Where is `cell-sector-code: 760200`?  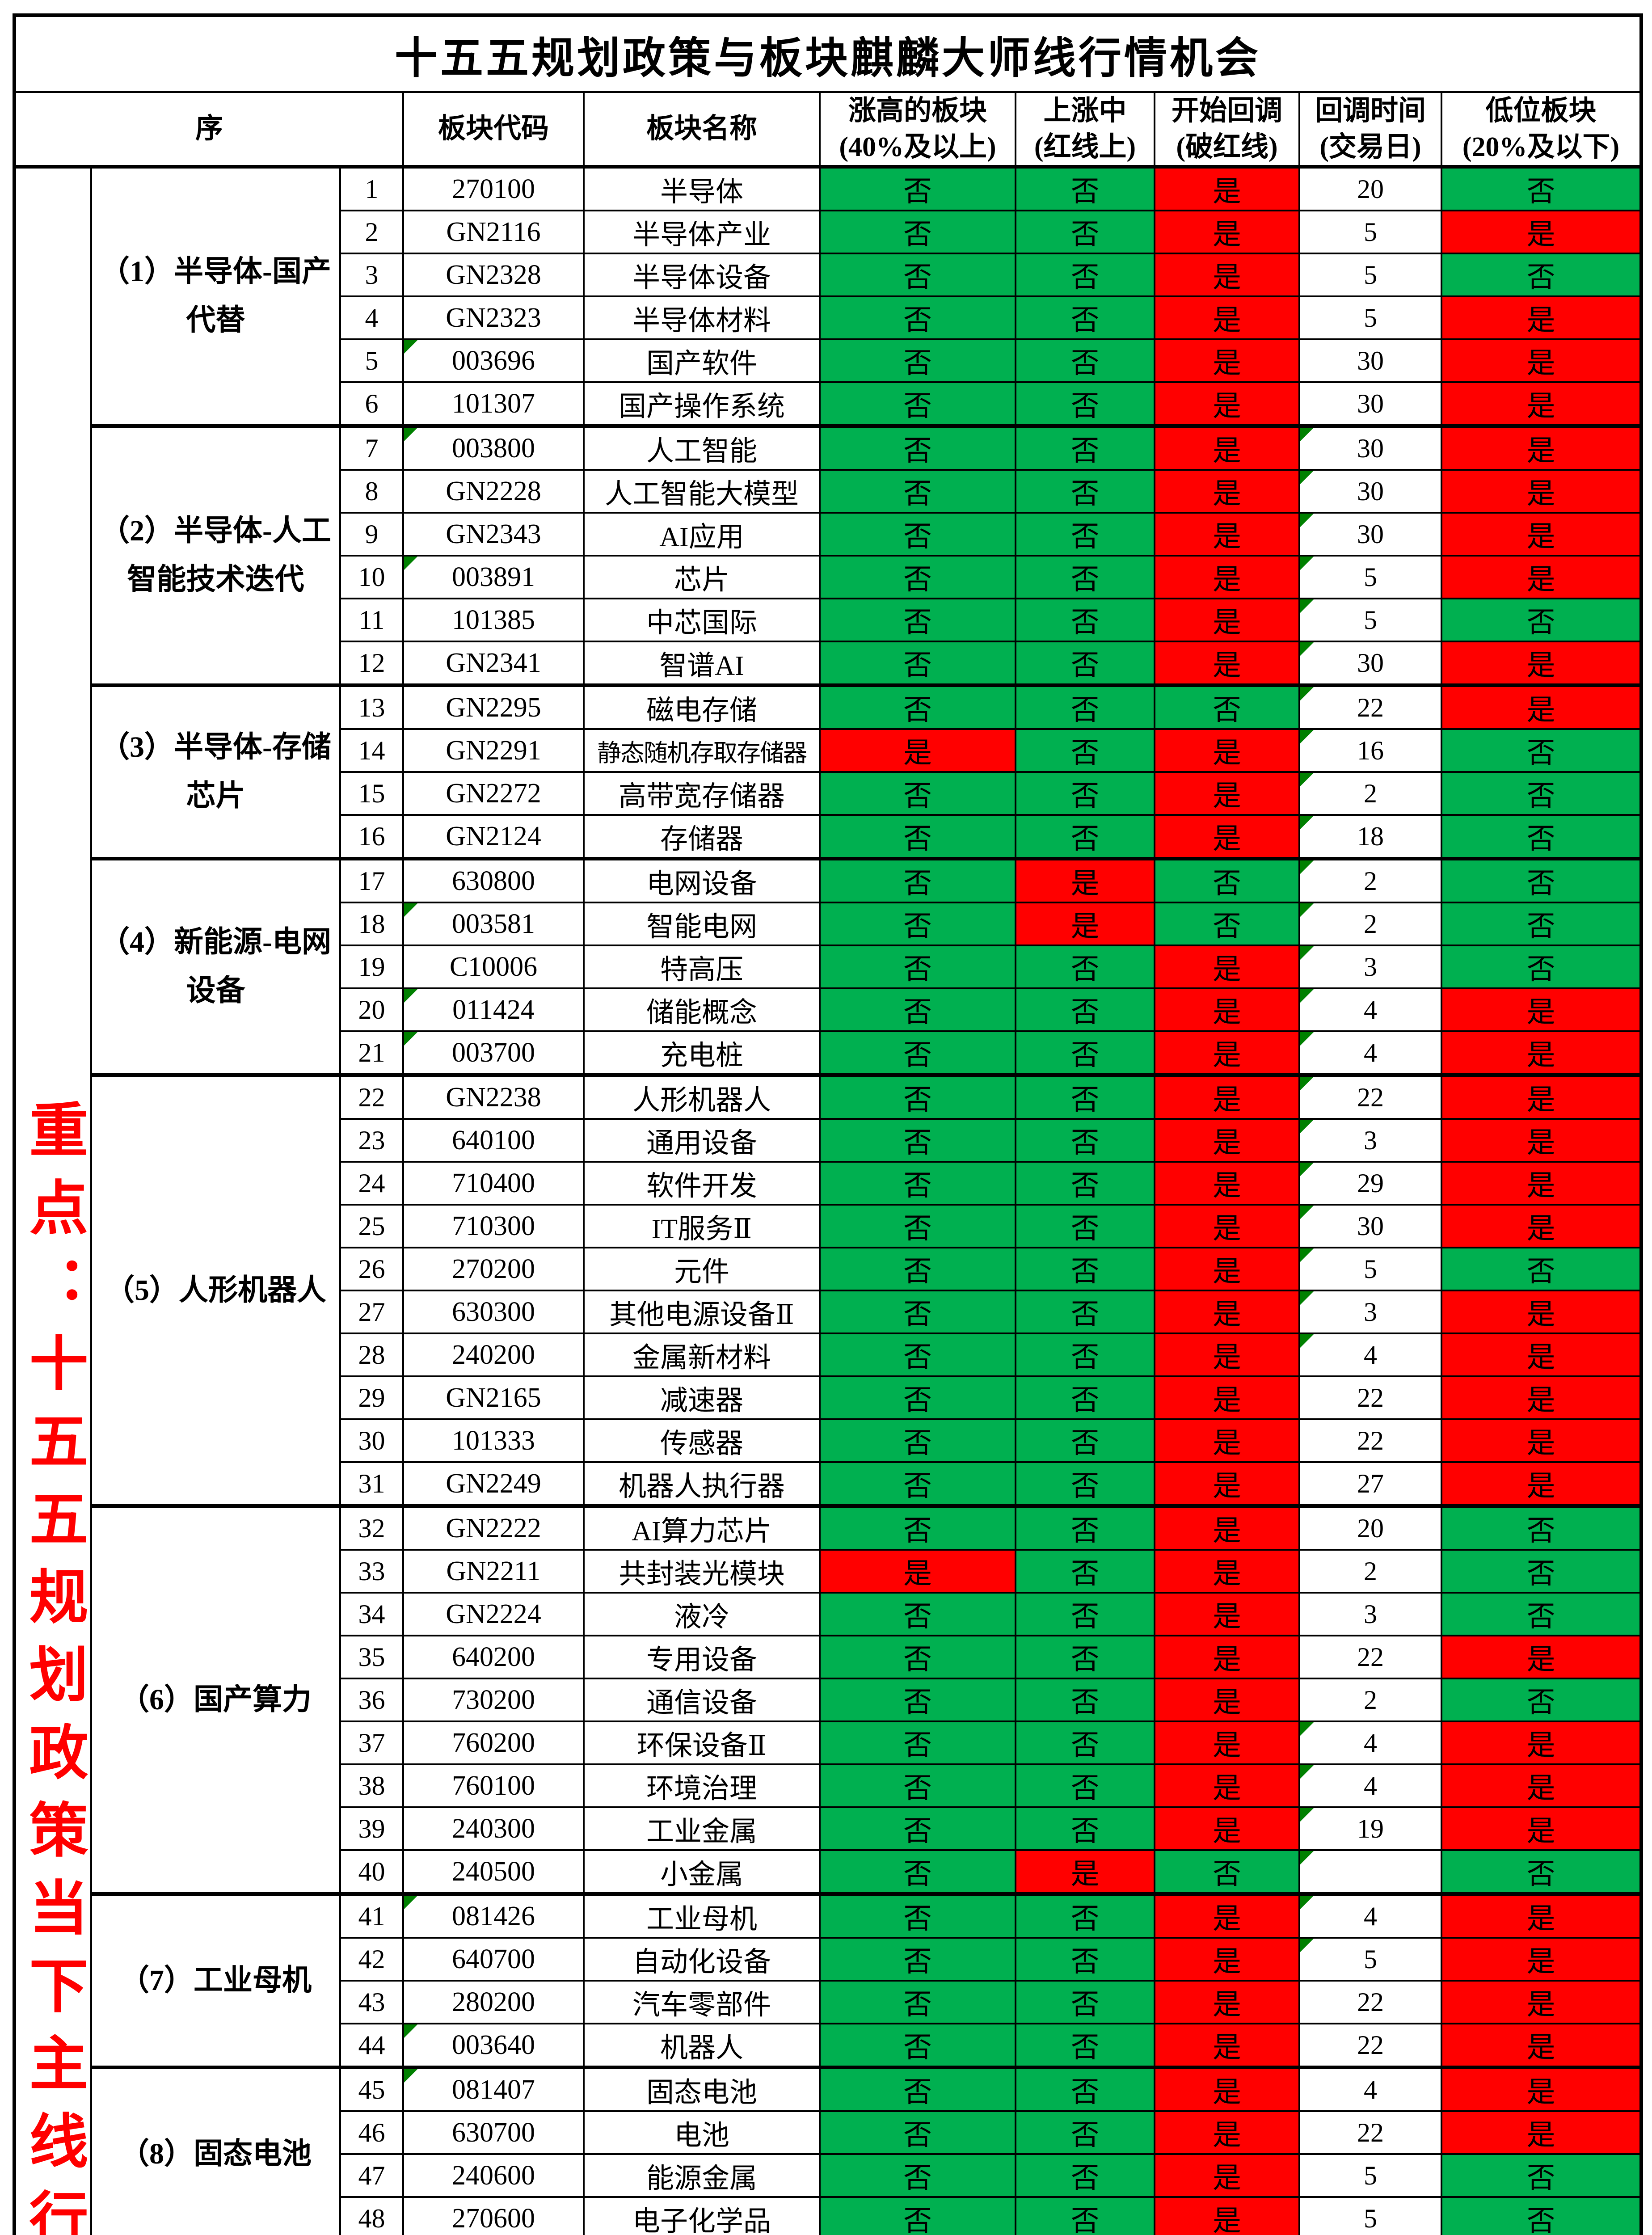
cell-sector-code: 760200 is located at coordinates (493, 1743).